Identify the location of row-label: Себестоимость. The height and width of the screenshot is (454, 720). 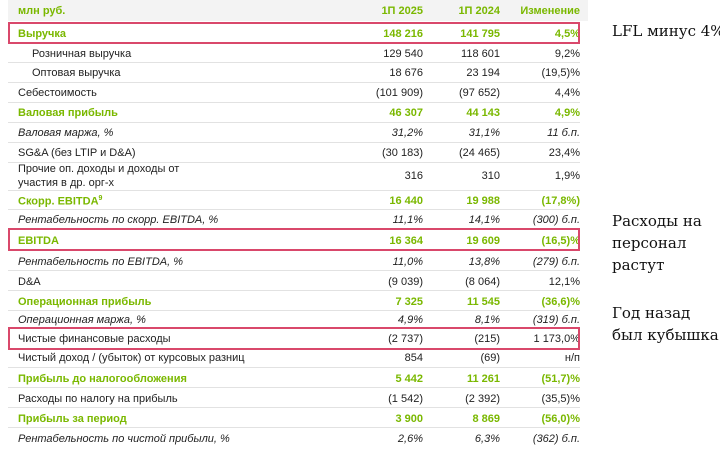
(57, 93).